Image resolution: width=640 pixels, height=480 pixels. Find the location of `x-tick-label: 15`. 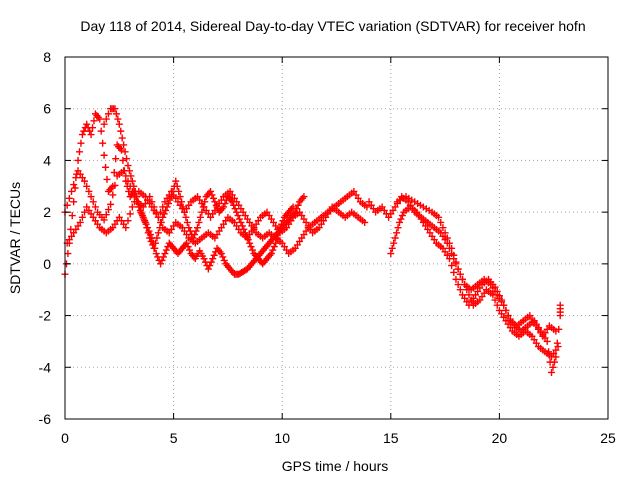

x-tick-label: 15 is located at coordinates (391, 438).